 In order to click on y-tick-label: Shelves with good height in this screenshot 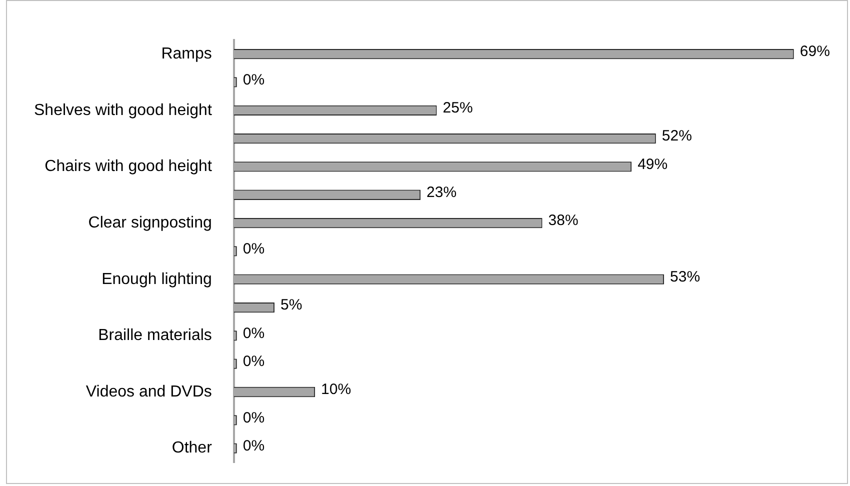, I will do `click(123, 110)`.